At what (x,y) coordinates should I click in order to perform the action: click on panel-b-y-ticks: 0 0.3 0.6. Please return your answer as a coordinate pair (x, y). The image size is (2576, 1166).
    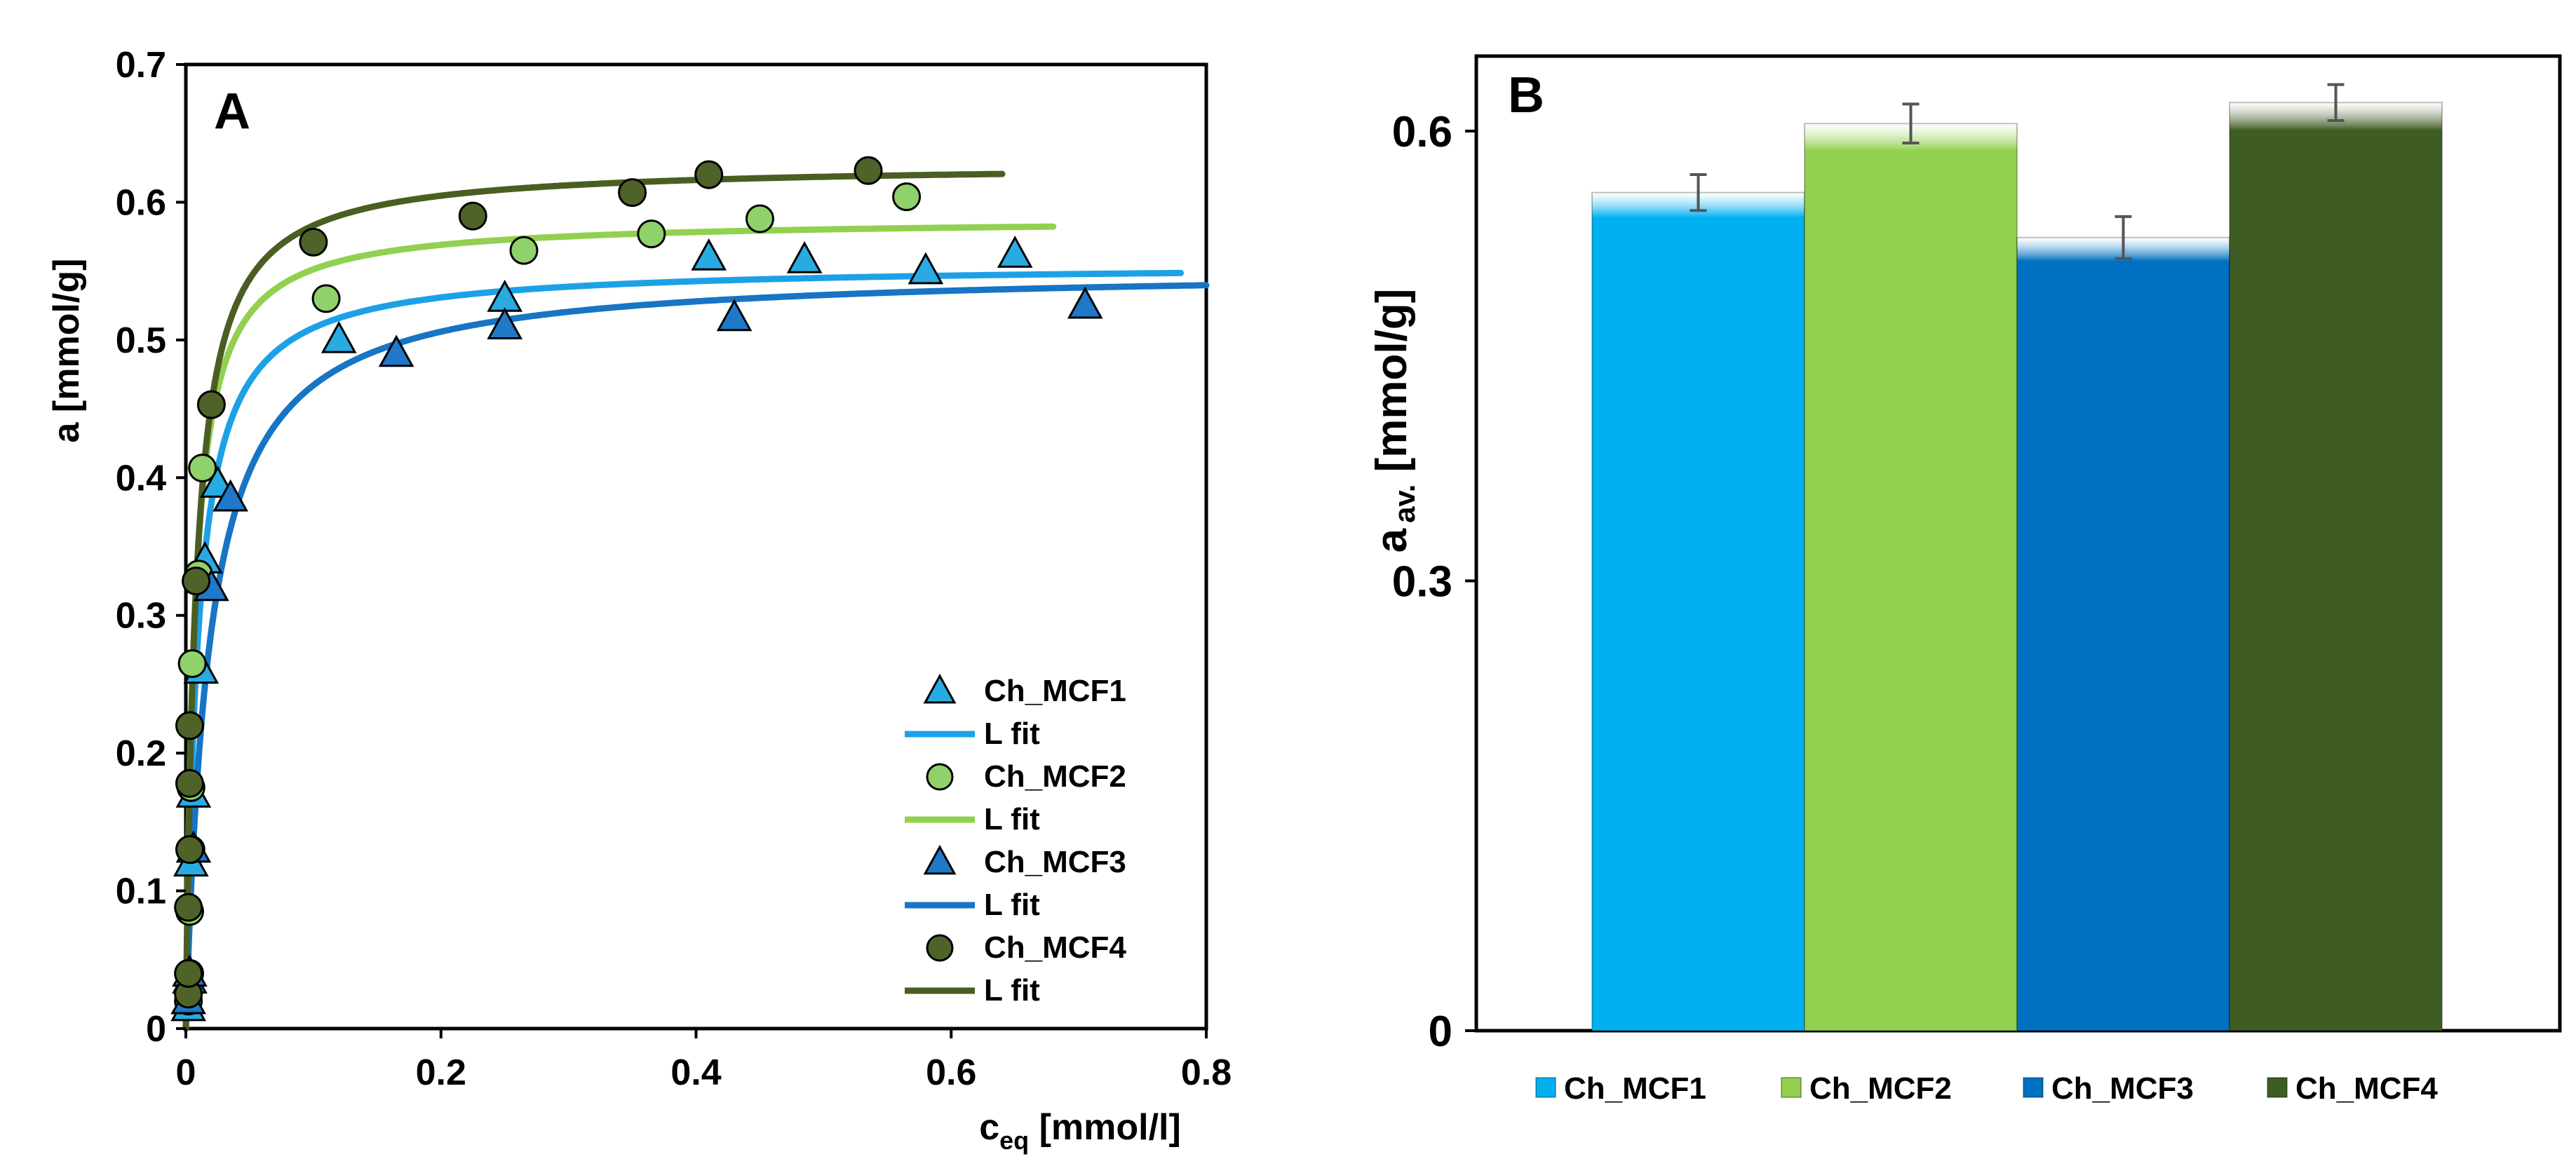
    Looking at the image, I should click on (1434, 582).